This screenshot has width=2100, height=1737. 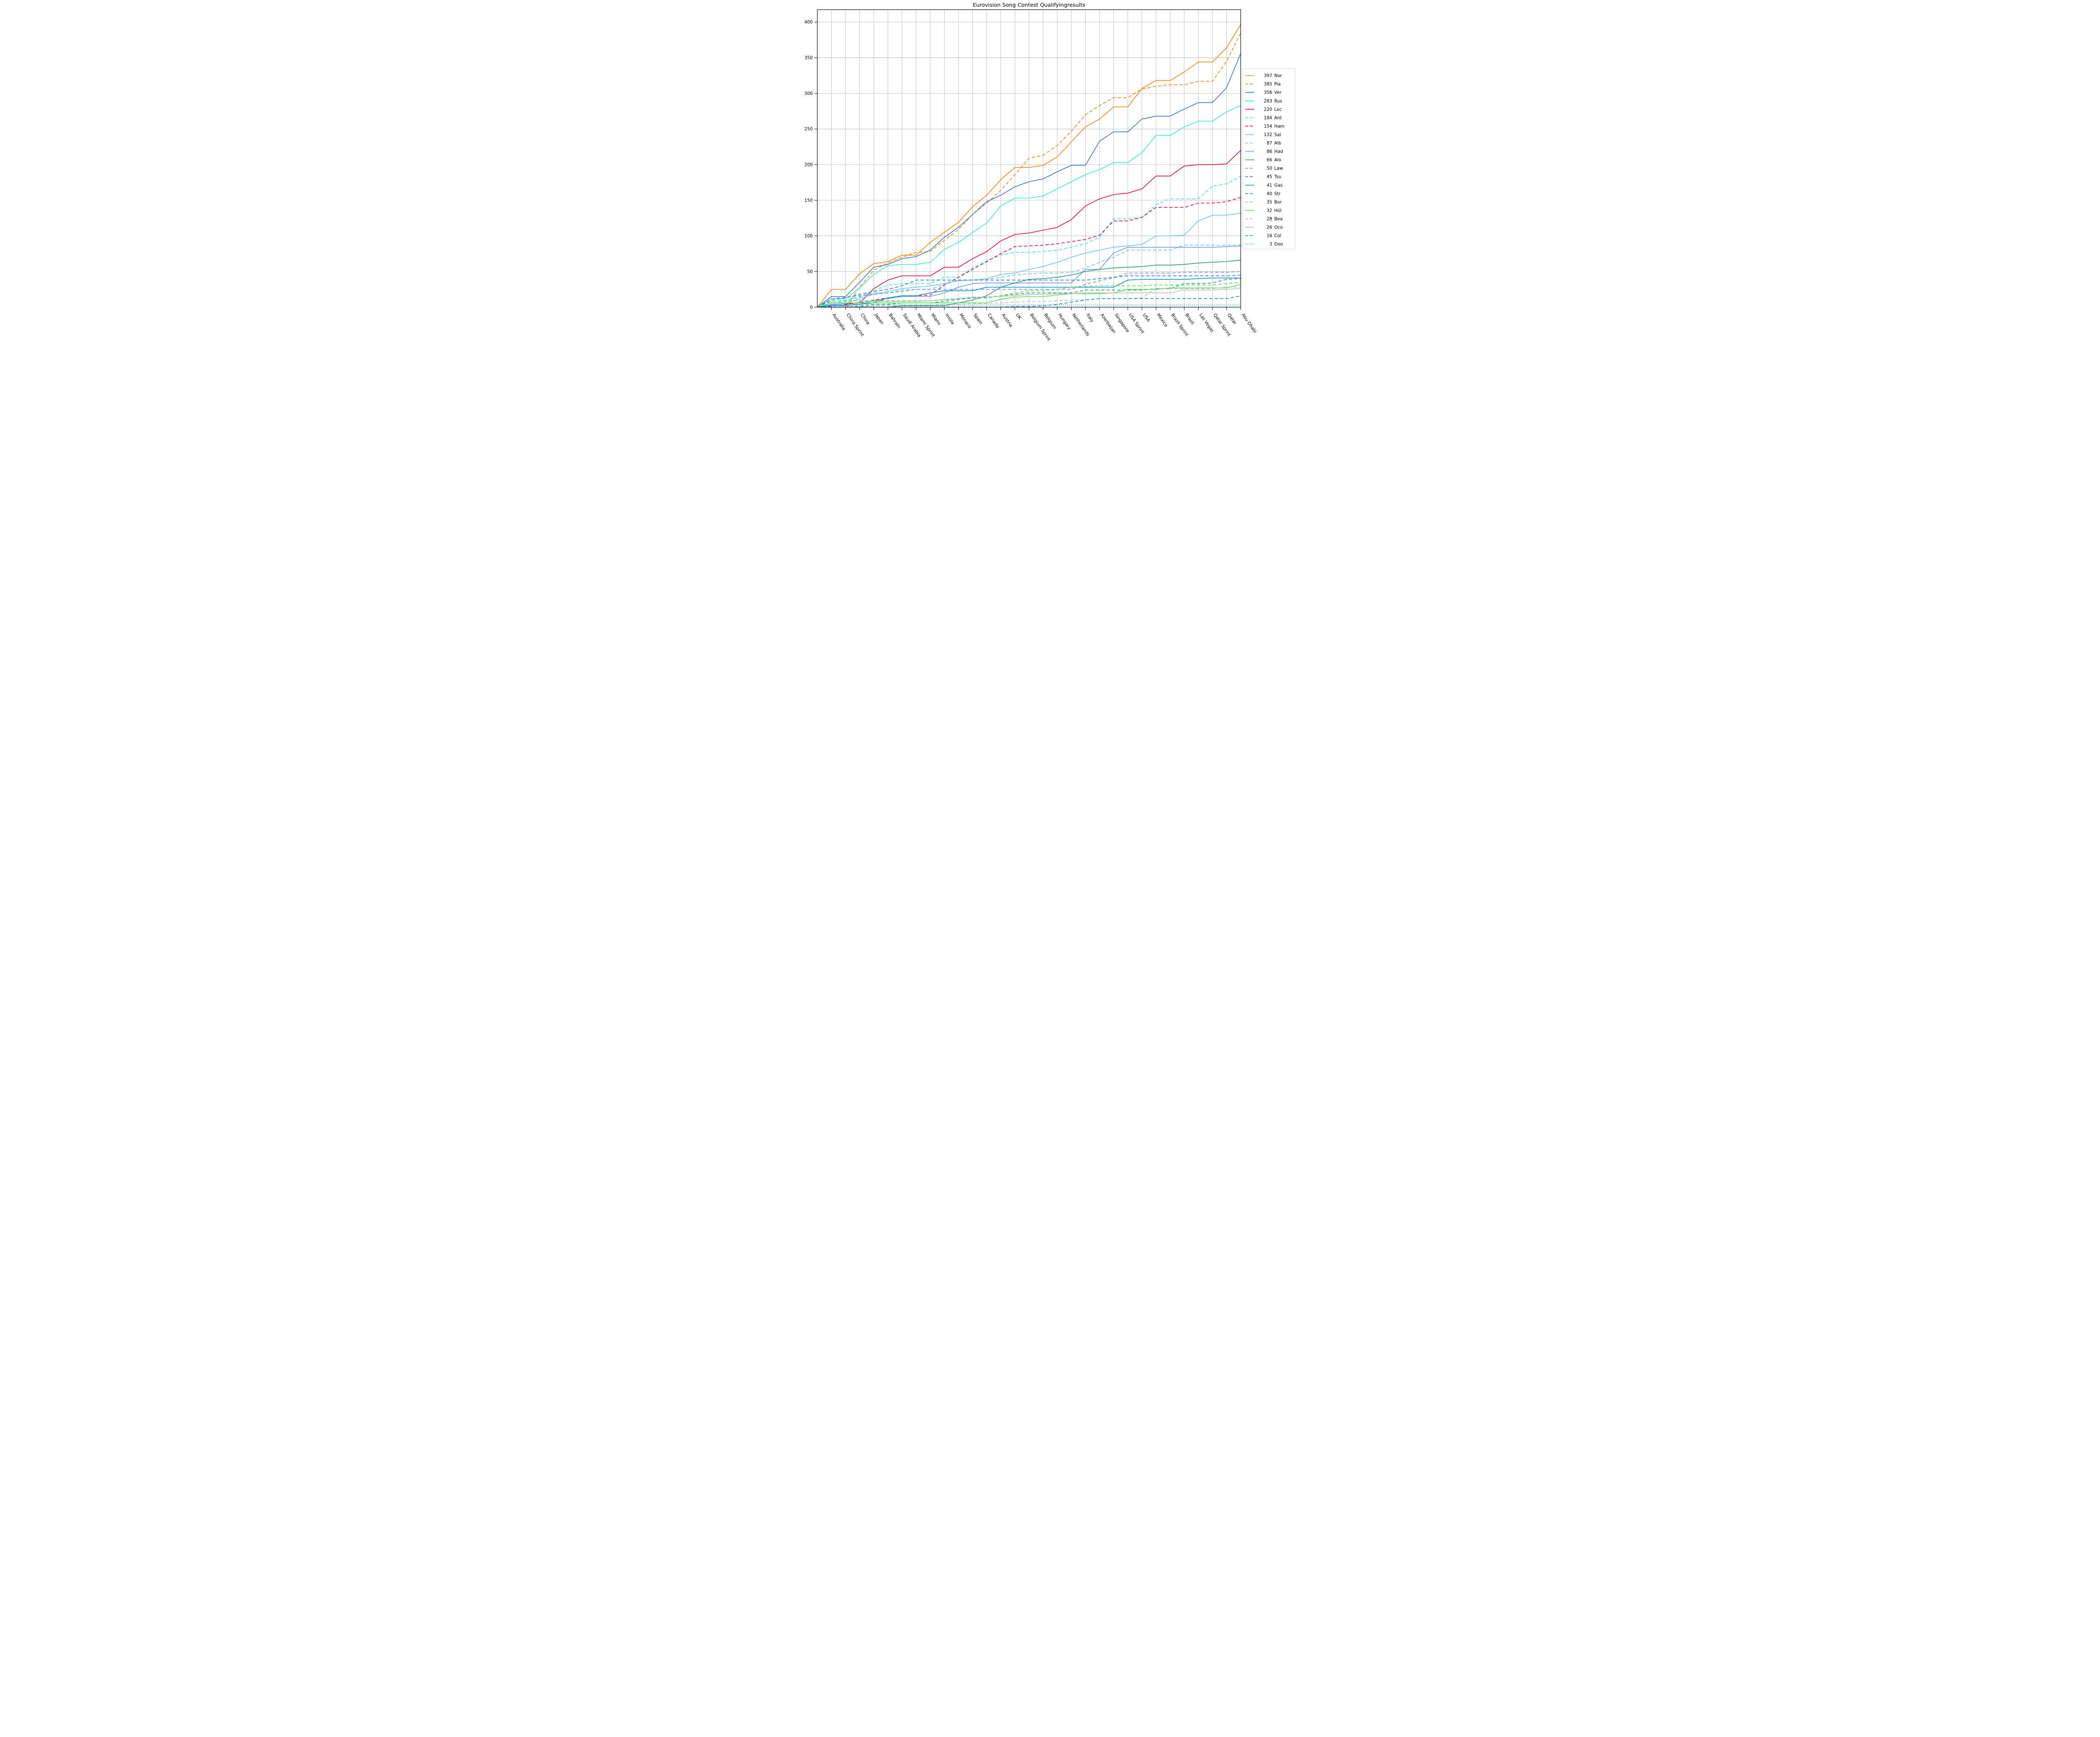 I want to click on series-line-Str, so click(x=1029, y=292).